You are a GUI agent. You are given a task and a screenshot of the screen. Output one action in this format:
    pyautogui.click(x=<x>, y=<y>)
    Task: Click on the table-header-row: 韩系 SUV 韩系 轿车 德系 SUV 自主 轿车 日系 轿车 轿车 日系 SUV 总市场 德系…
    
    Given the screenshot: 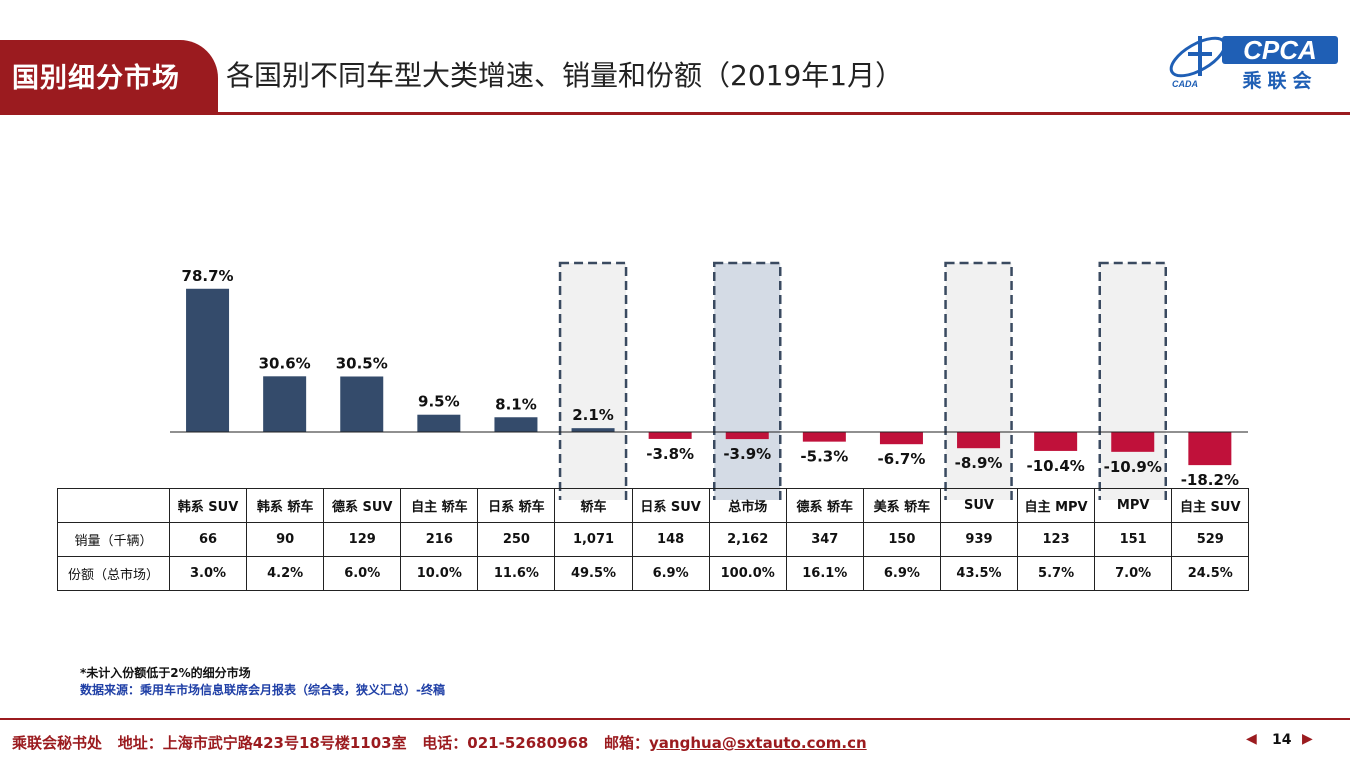 What is the action you would take?
    pyautogui.click(x=653, y=505)
    